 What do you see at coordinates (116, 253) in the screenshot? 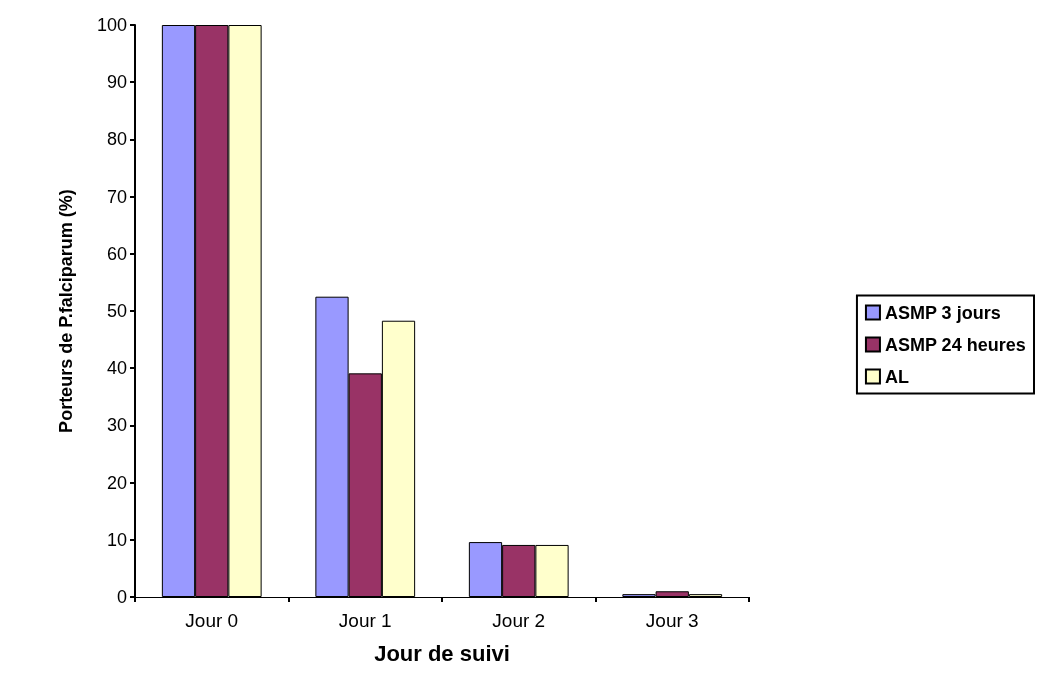
I see `y-tick-label: 60` at bounding box center [116, 253].